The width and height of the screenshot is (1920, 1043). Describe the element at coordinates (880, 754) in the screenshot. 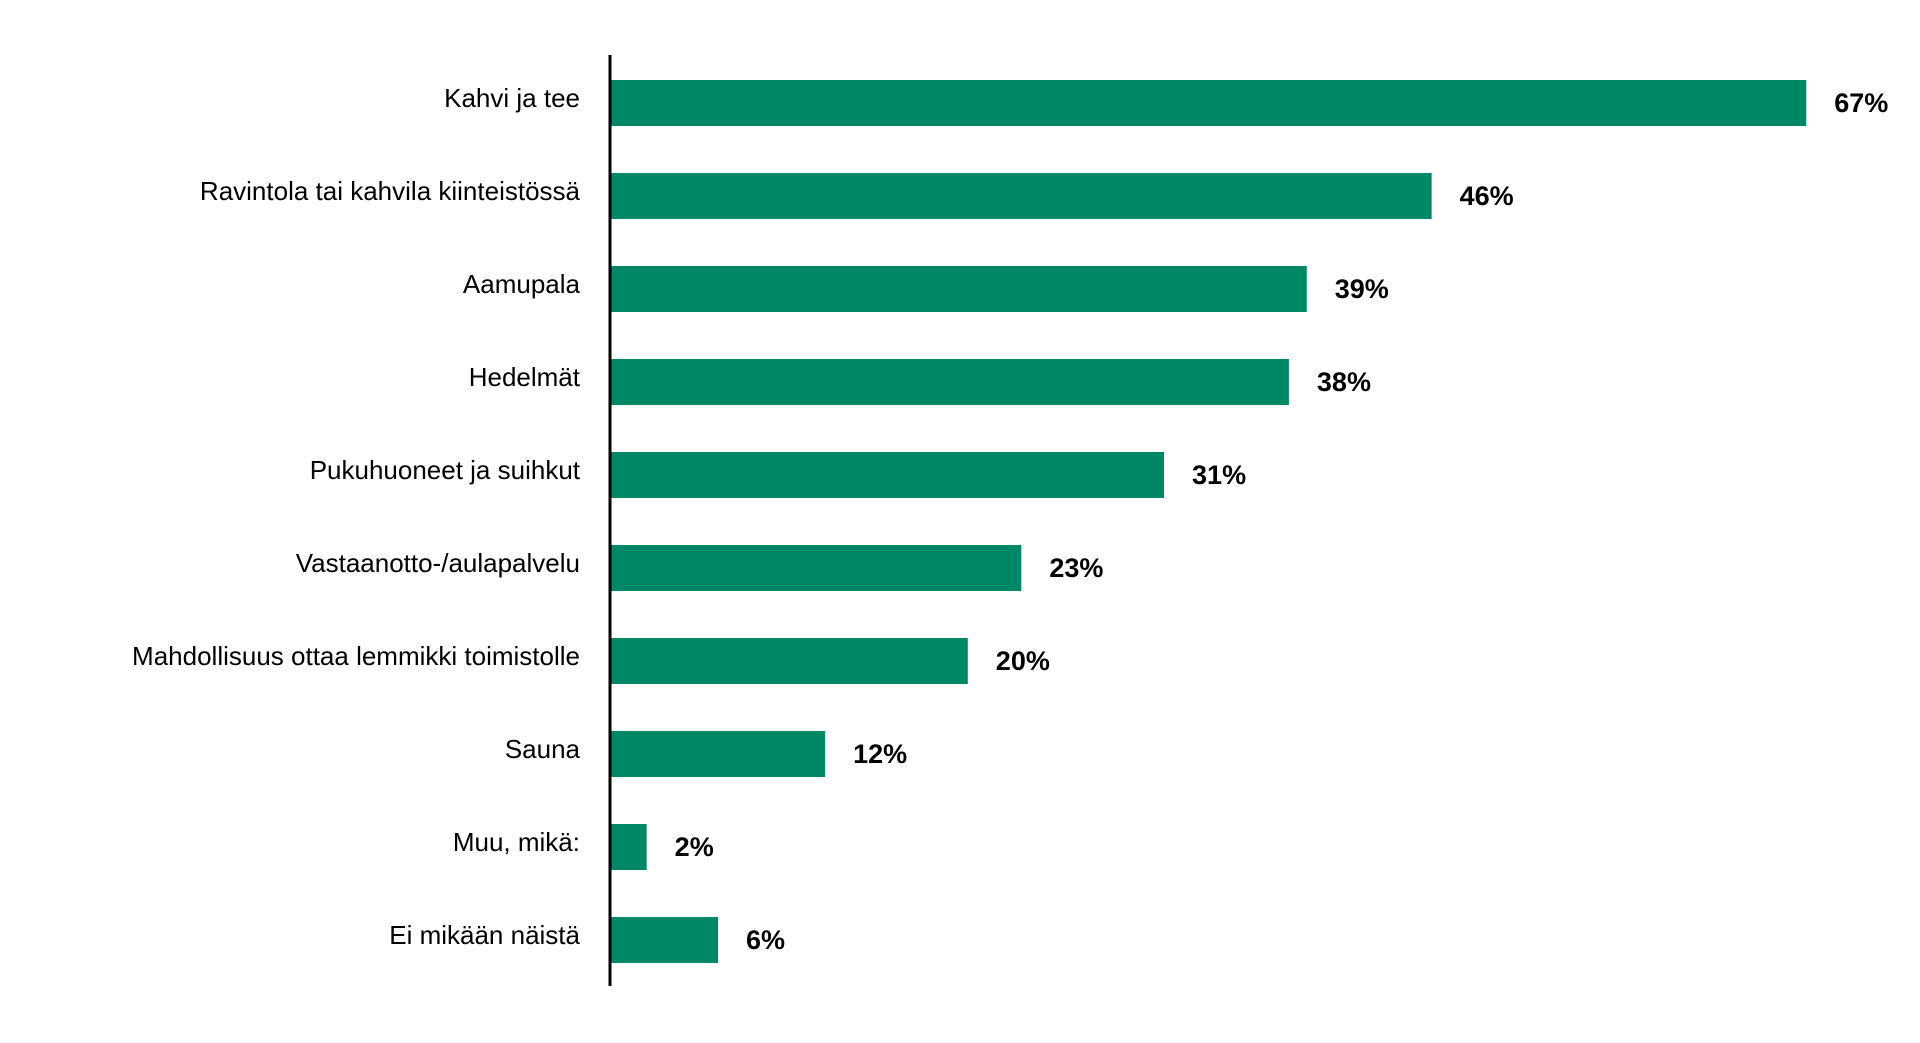

I see `value-label: 12%` at that location.